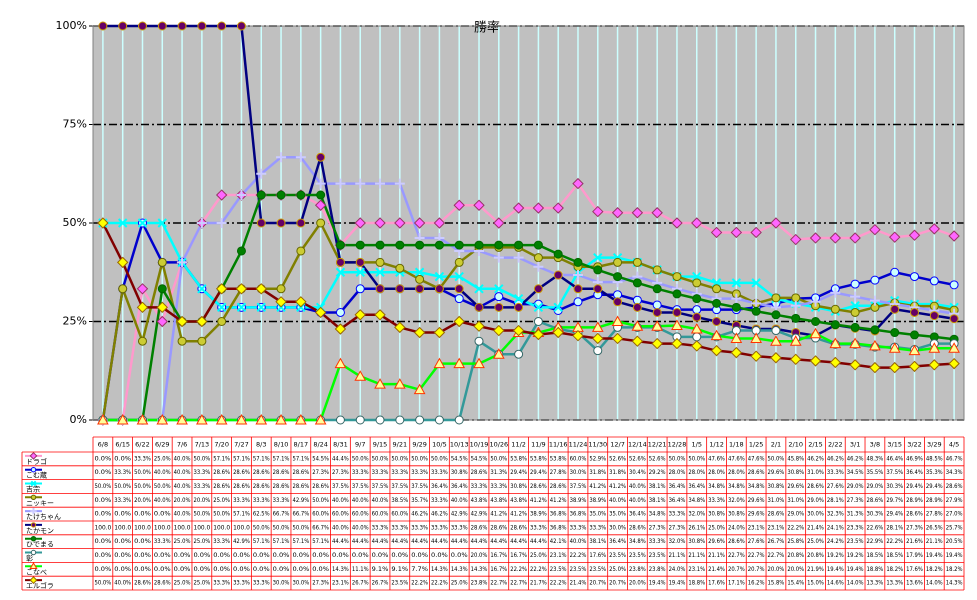  I want to click on table-cell: 22.2%, so click(439, 583).